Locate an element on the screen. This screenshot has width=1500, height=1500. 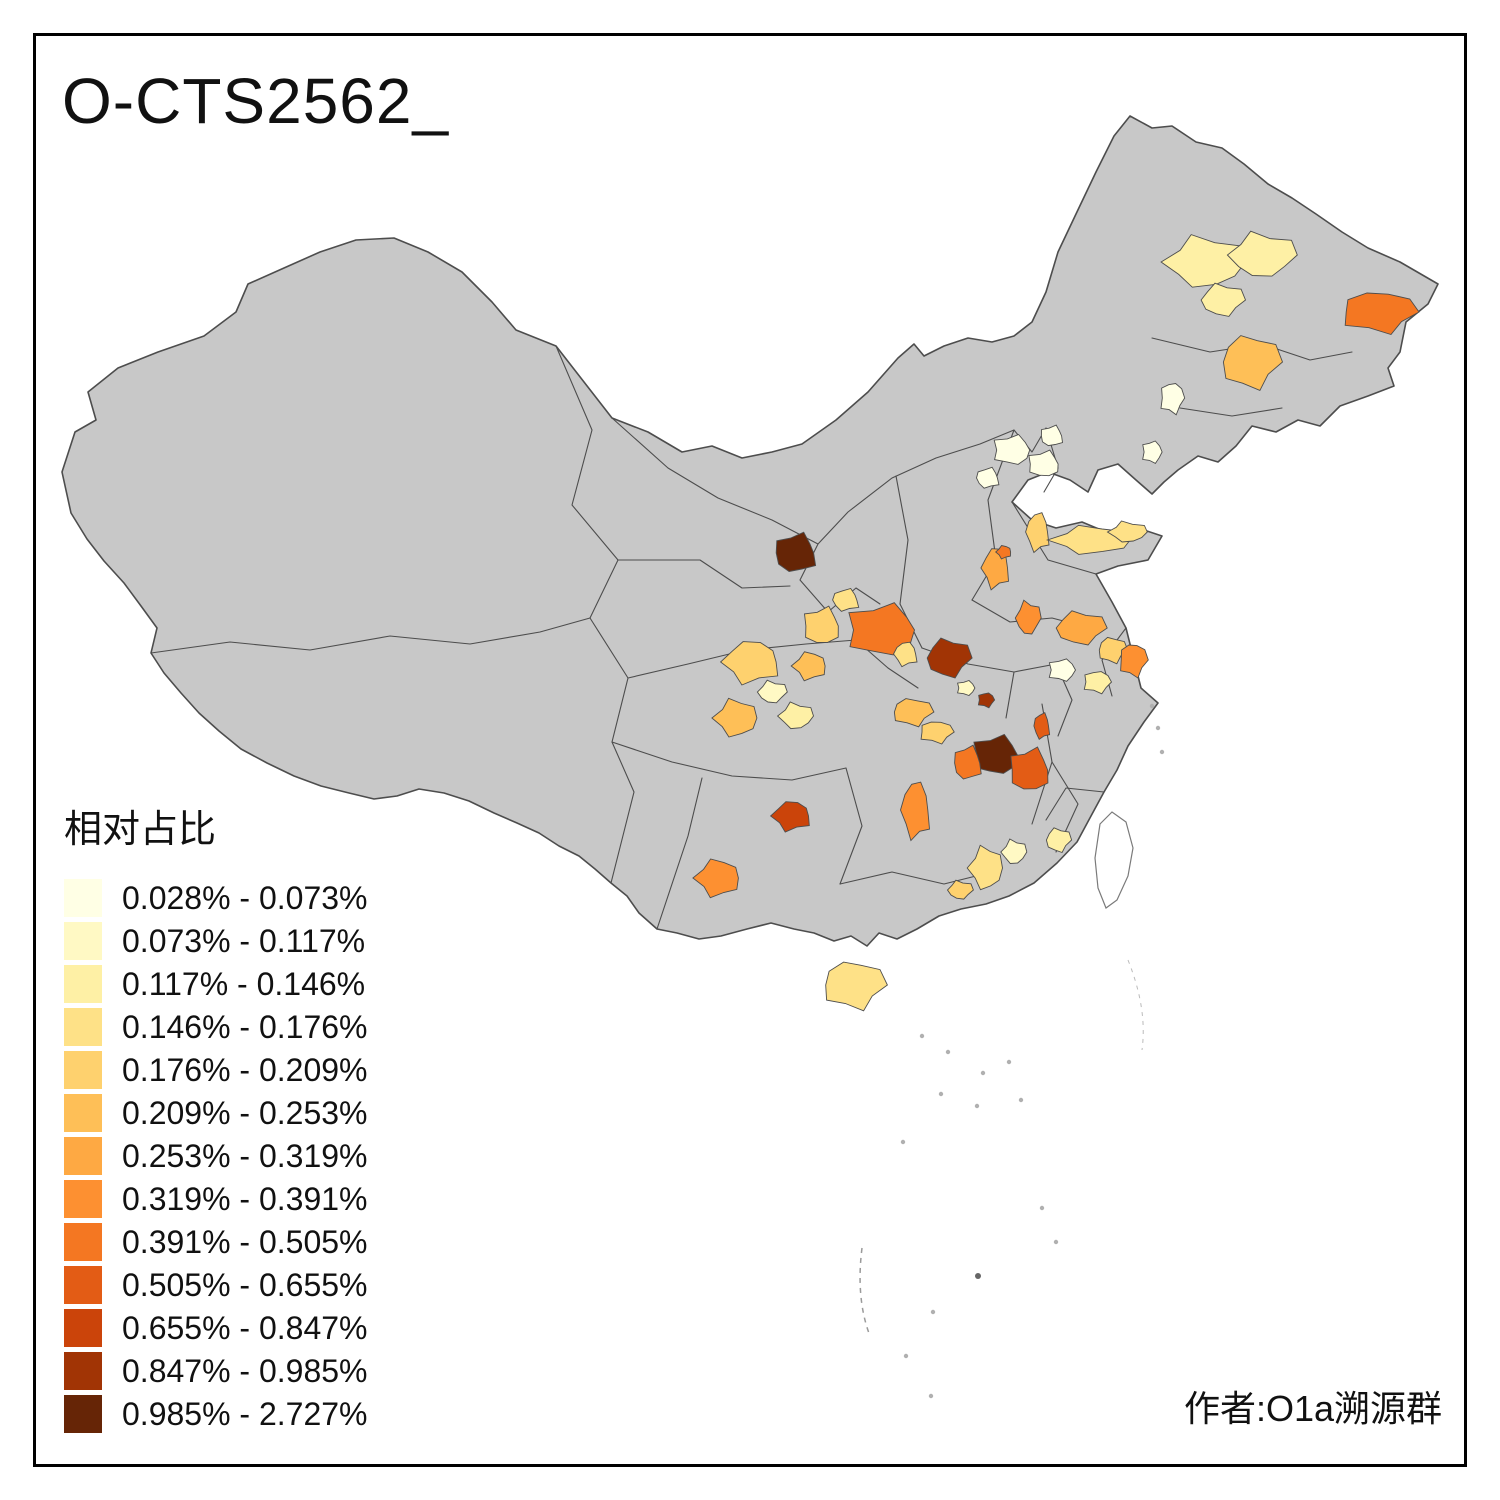
legend-title: 相对占比 is located at coordinates (140, 830).